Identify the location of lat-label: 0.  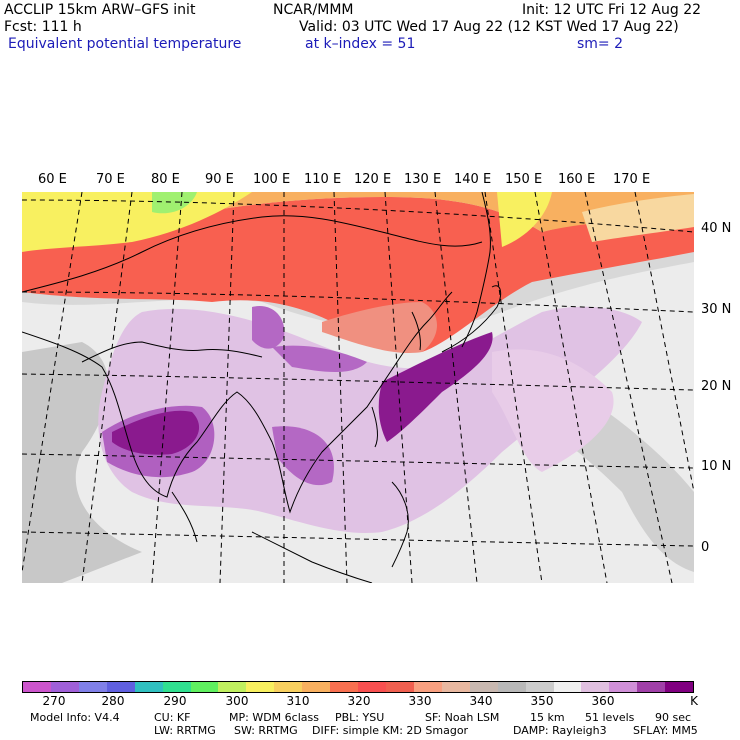
(705, 547).